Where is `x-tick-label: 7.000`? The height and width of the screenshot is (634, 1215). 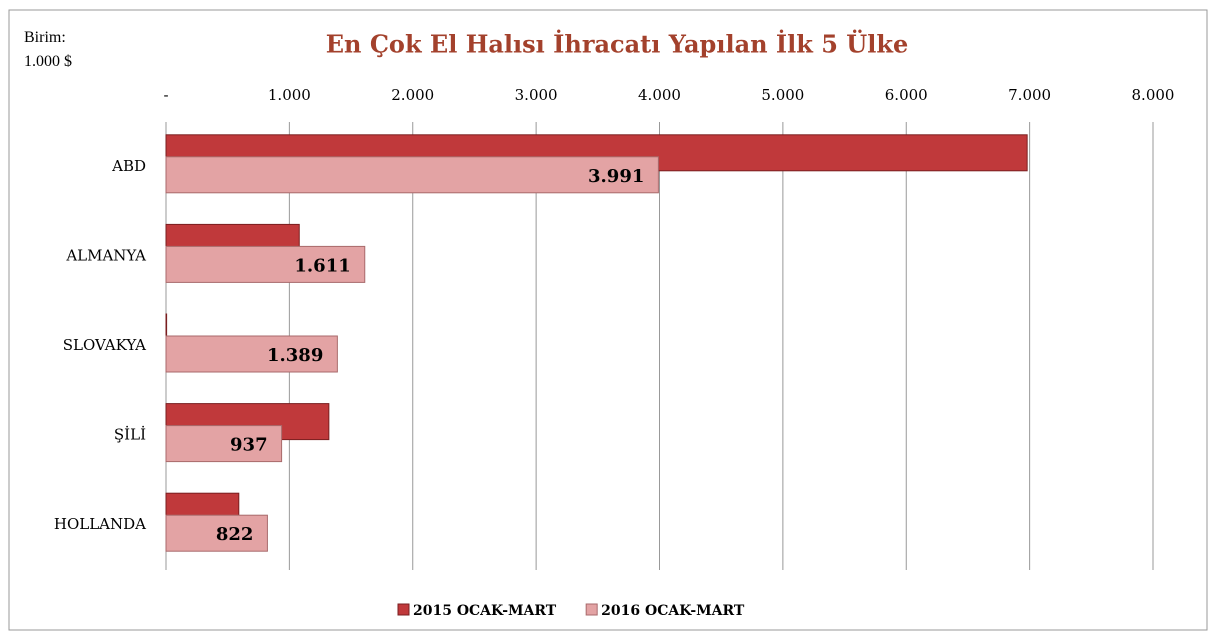
x-tick-label: 7.000 is located at coordinates (1029, 95).